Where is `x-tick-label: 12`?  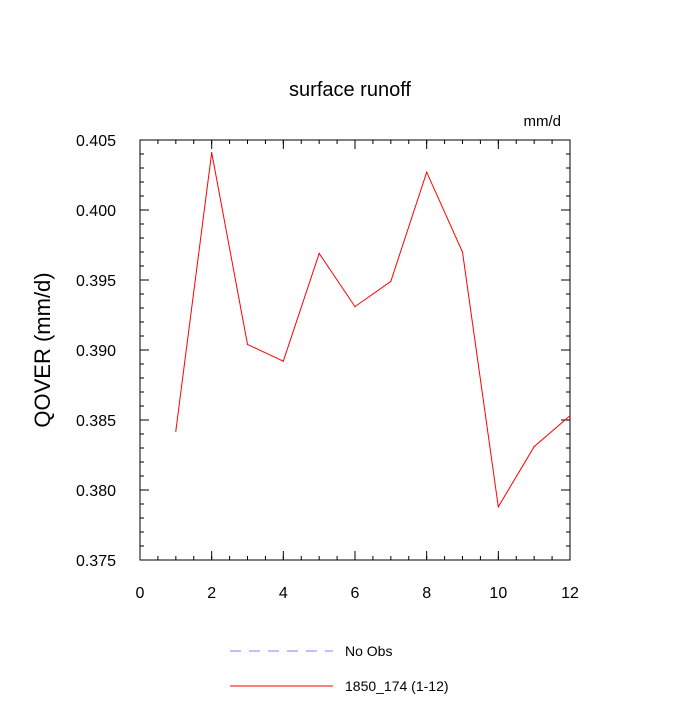
x-tick-label: 12 is located at coordinates (570, 593).